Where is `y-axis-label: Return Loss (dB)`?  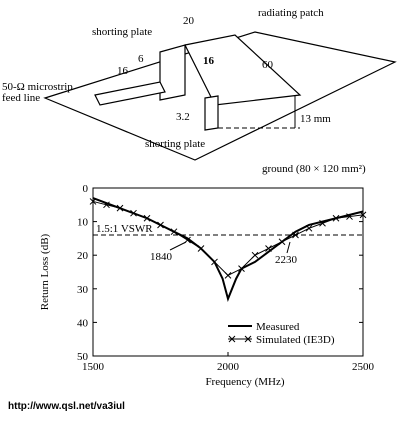
y-axis-label: Return Loss (dB) is located at coordinates (45, 271).